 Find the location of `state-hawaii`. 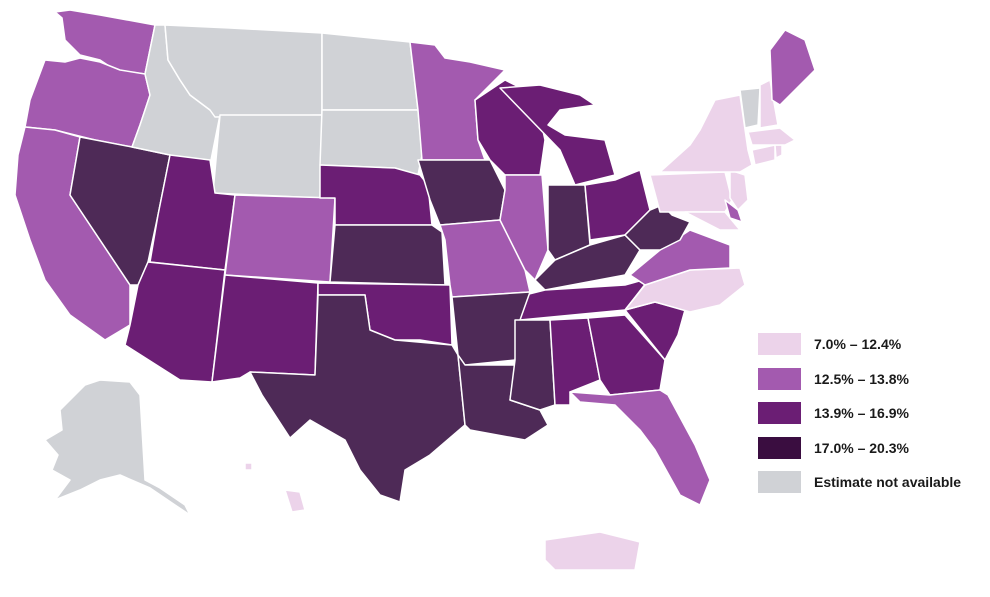

state-hawaii is located at coordinates (295, 501).